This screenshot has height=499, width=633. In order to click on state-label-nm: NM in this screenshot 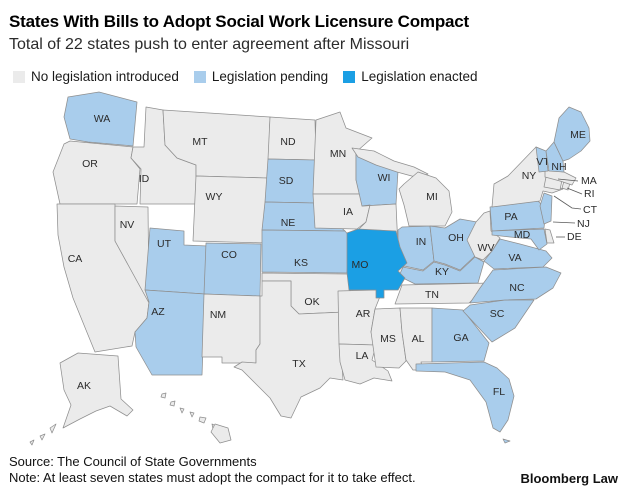, I will do `click(218, 315)`.